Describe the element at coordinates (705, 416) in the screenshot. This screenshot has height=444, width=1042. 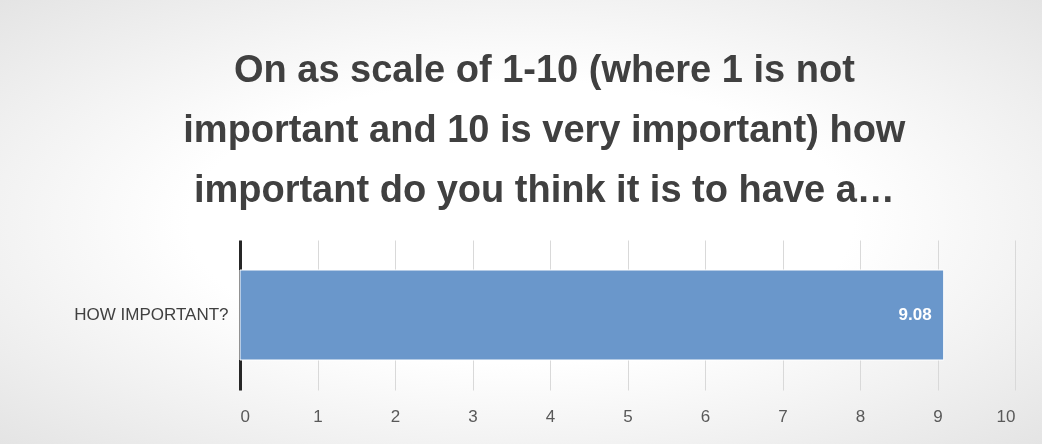
I see `x-tick-label: 6` at that location.